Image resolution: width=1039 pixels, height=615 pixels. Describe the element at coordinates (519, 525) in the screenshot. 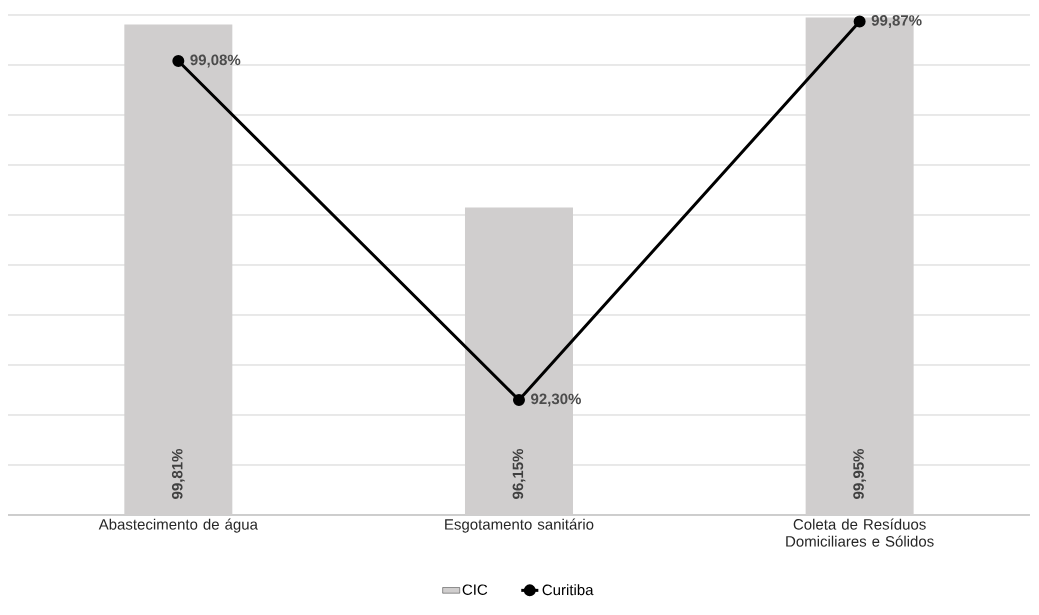

I see `x-tick-label: Esgotamento sanitário` at that location.